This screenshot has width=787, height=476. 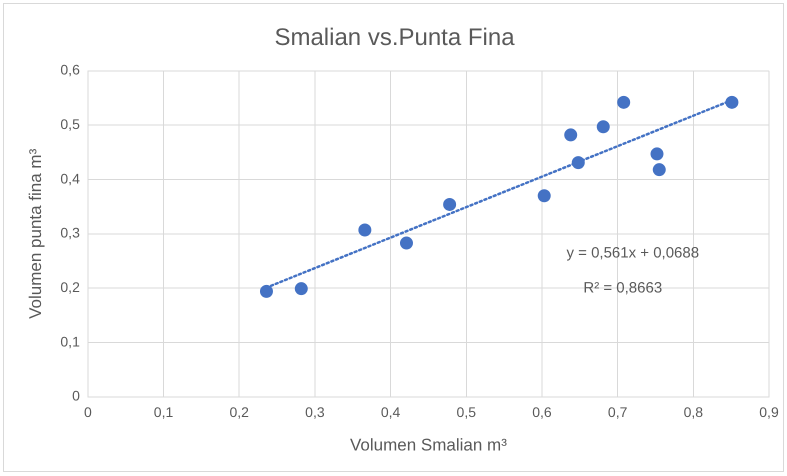 I want to click on y-tick-label: 0,2, so click(x=70, y=286).